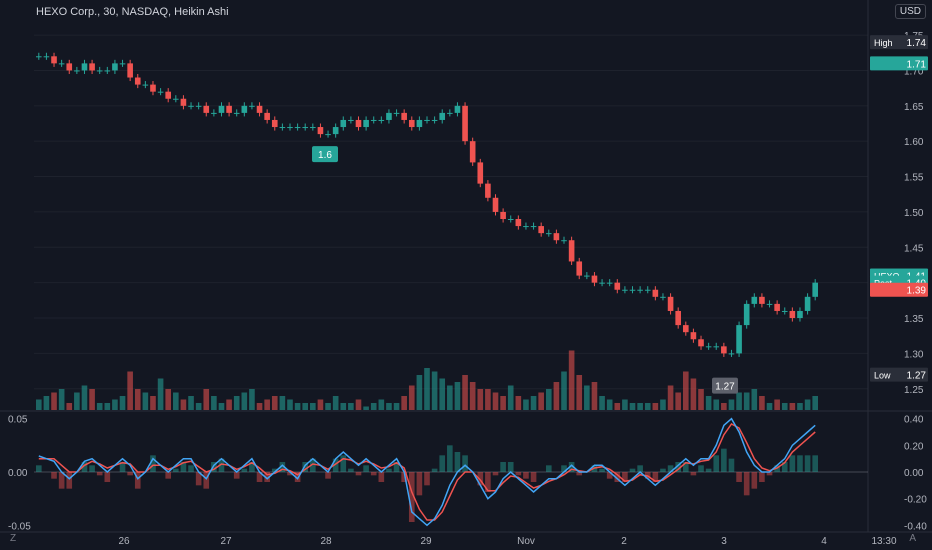 The image size is (932, 550). What do you see at coordinates (917, 291) in the screenshot?
I see `price-label-value: 1.39` at bounding box center [917, 291].